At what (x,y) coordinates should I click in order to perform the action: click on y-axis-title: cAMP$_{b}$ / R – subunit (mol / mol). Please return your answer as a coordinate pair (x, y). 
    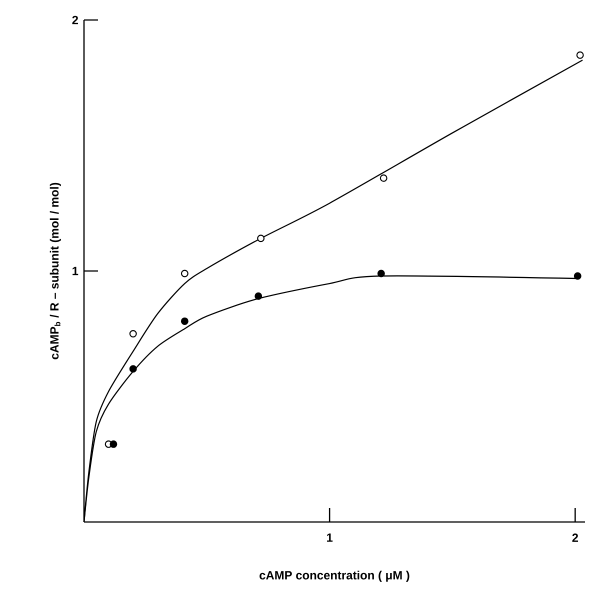
    Looking at the image, I should click on (55, 271).